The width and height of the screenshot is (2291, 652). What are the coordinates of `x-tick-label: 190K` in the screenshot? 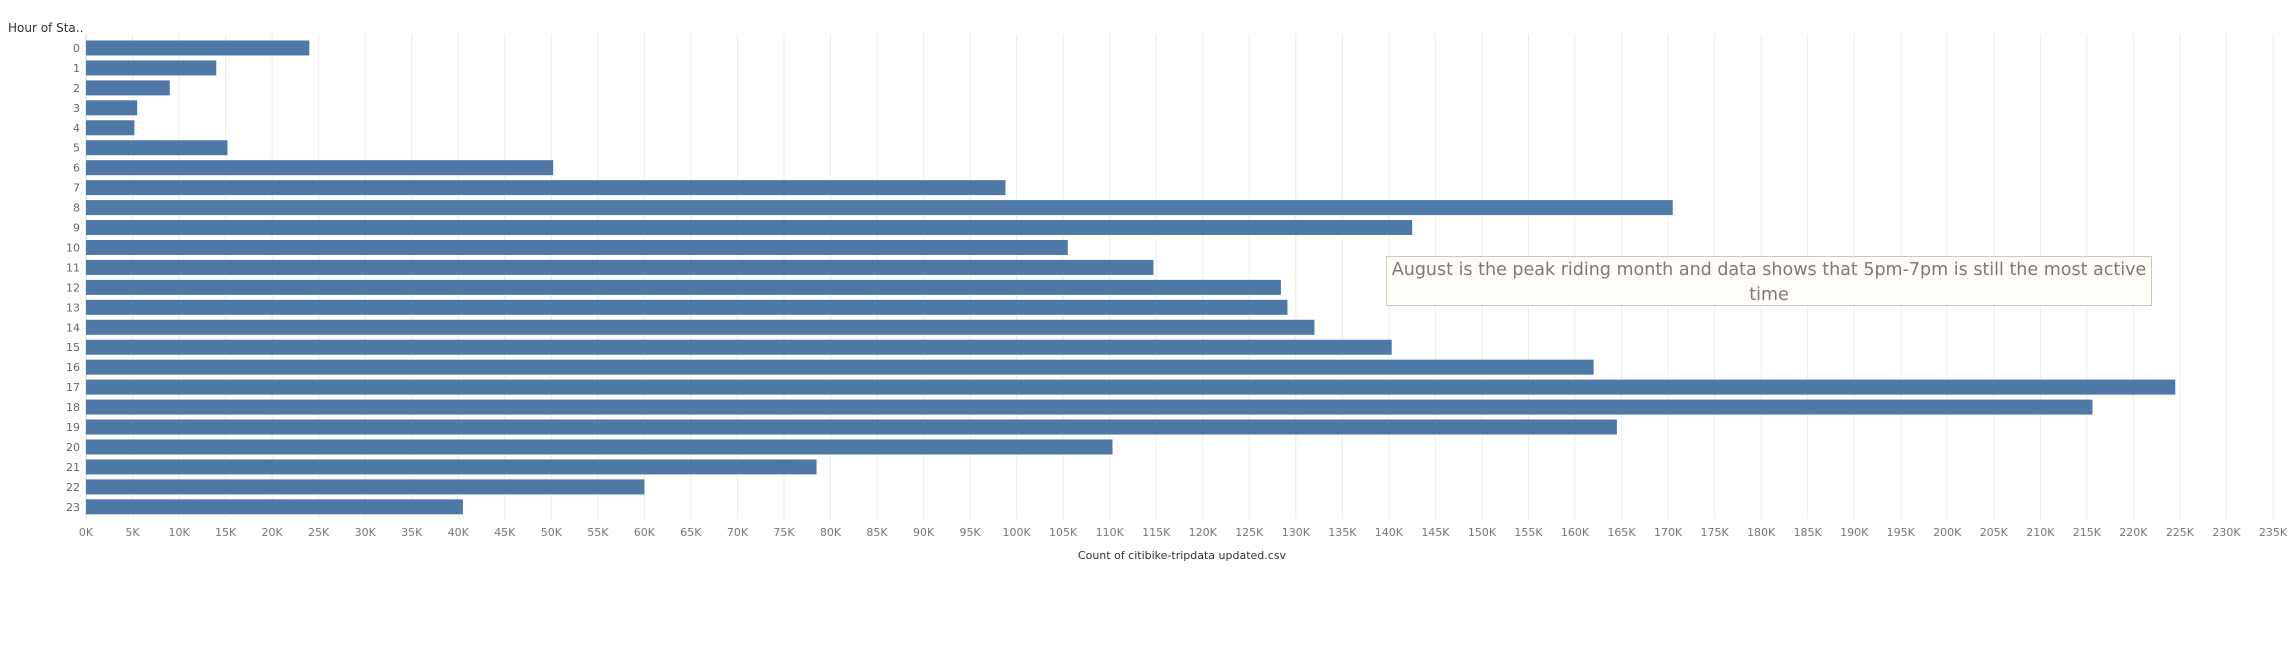 It's located at (1854, 532).